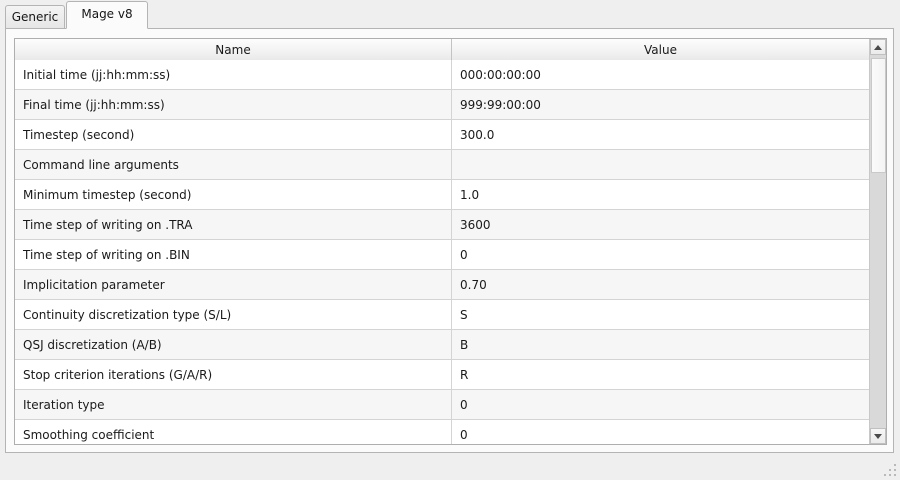 Image resolution: width=900 pixels, height=480 pixels. What do you see at coordinates (233, 375) in the screenshot?
I see `cell-name: Stop criterion iterations (G/A/R)` at bounding box center [233, 375].